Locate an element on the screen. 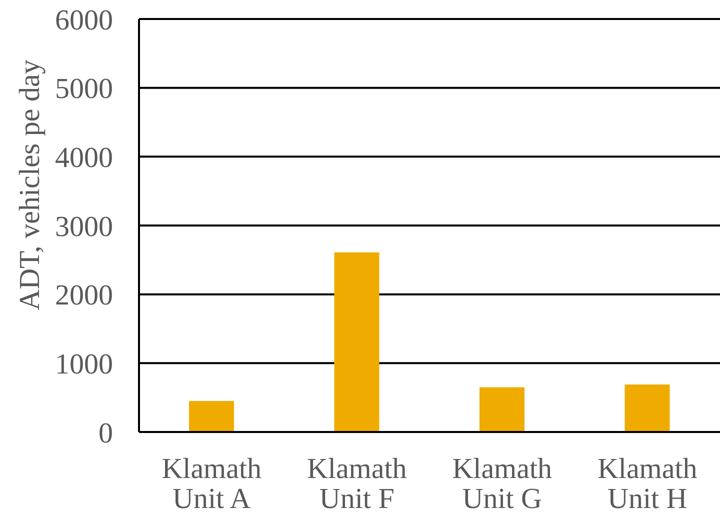 This screenshot has height=516, width=720. x-tick-label: Klamath Unit H is located at coordinates (647, 484).